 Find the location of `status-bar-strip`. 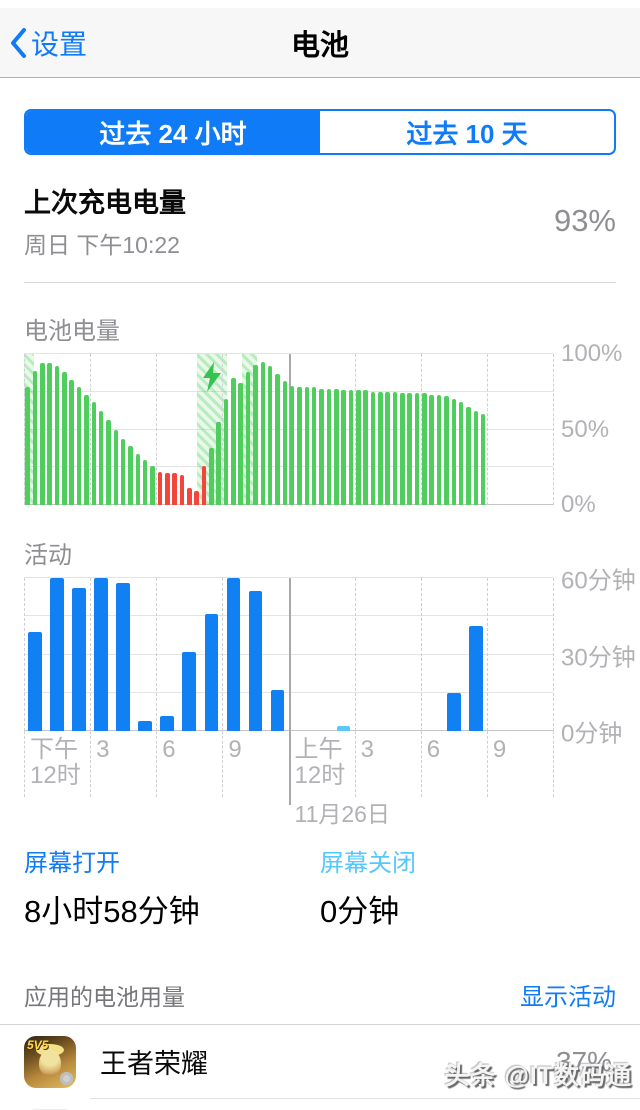

status-bar-strip is located at coordinates (320, 4).